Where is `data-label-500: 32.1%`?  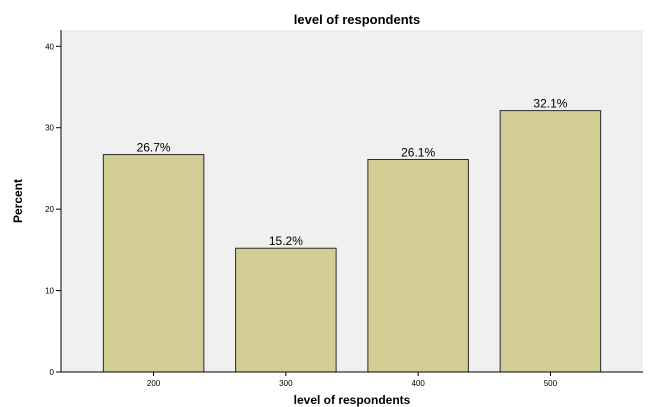 data-label-500: 32.1% is located at coordinates (550, 104).